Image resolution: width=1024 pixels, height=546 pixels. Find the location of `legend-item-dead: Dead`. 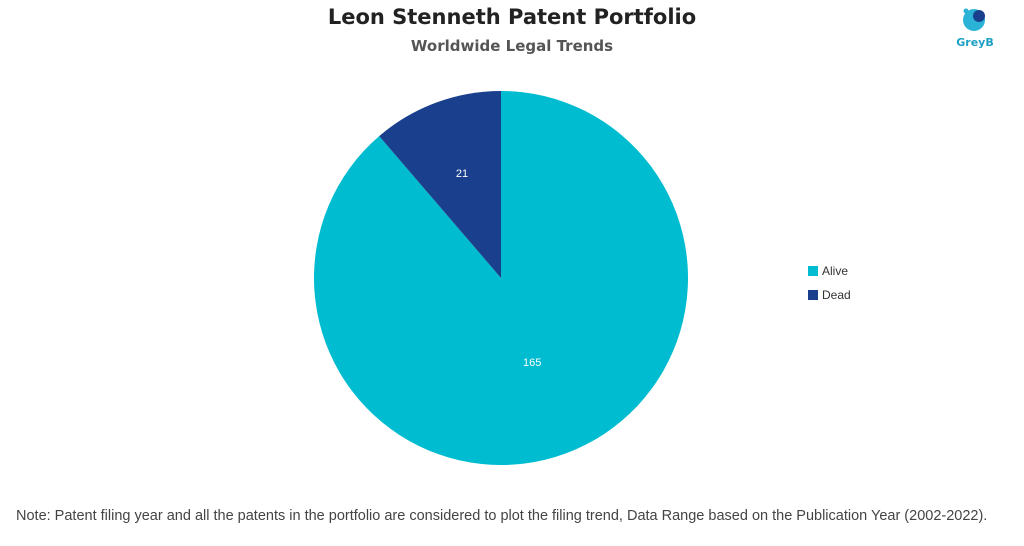

legend-item-dead: Dead is located at coordinates (829, 295).